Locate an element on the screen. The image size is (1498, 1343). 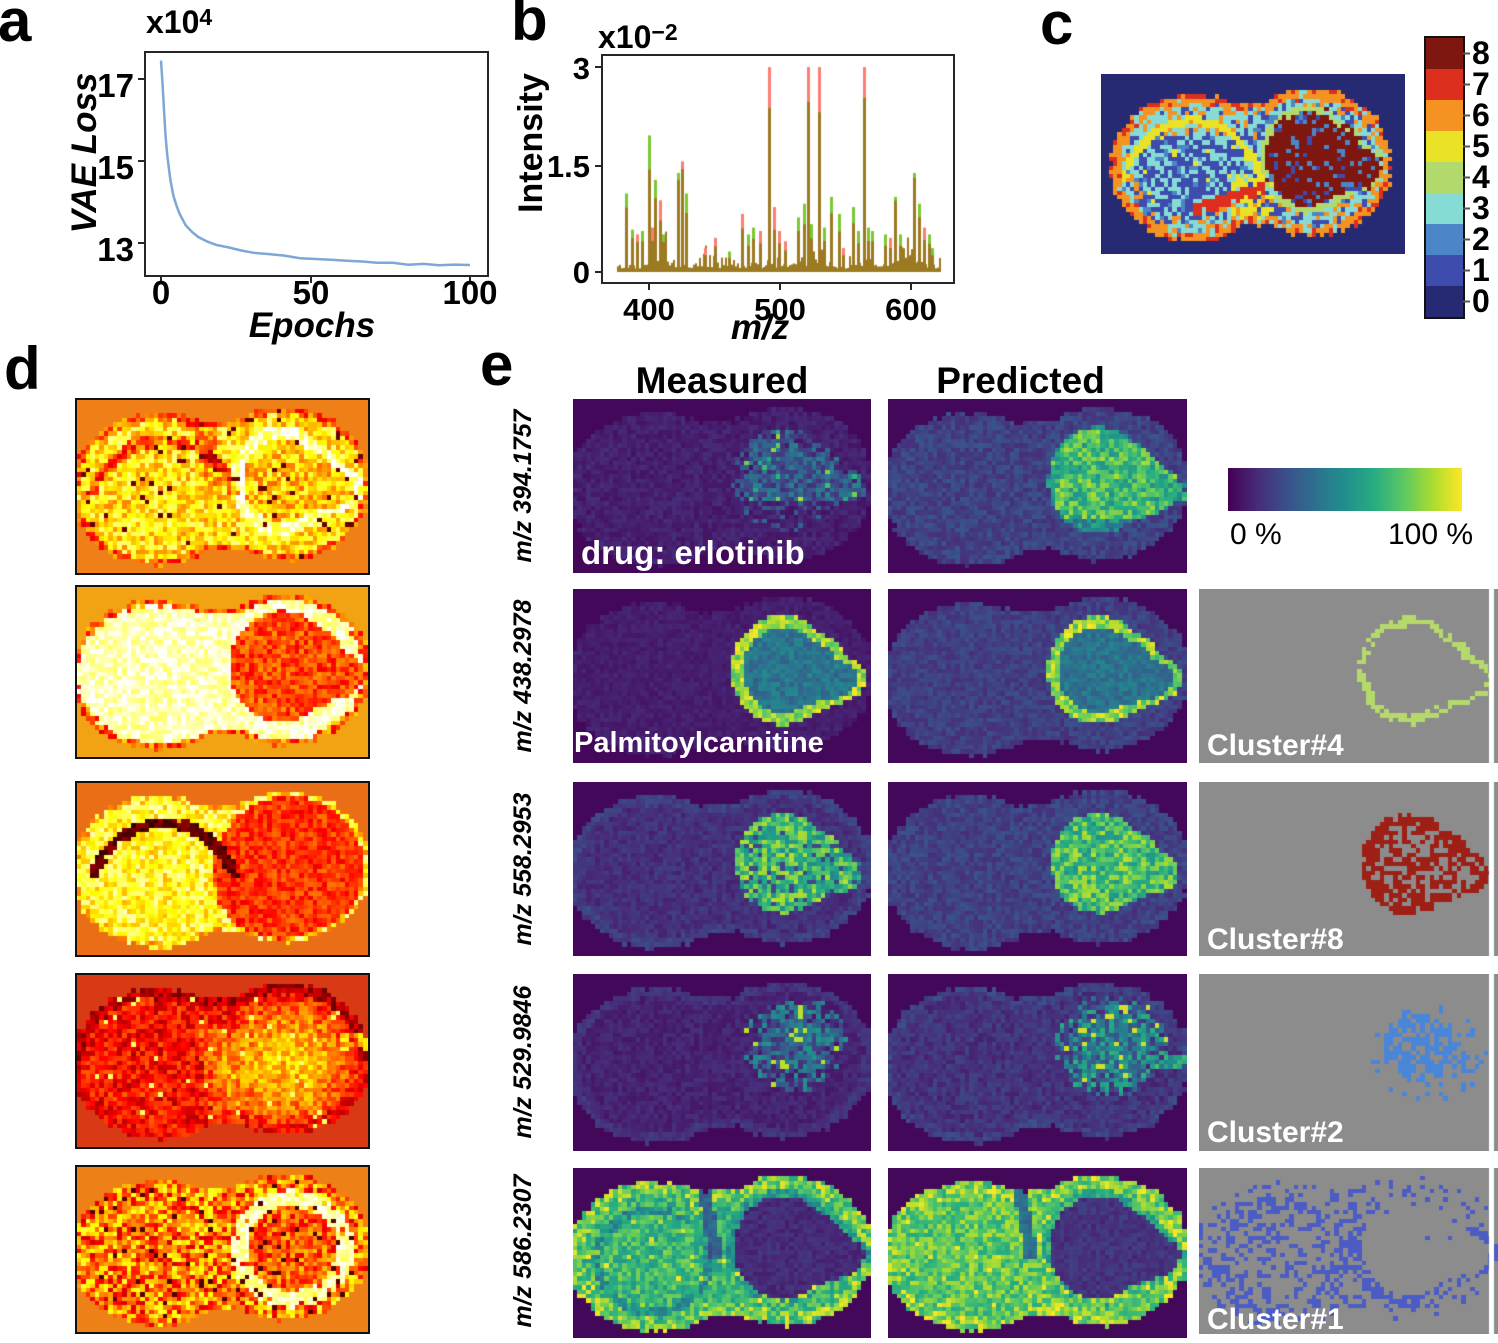
svg-text: 1.5 is located at coordinates (568, 166).